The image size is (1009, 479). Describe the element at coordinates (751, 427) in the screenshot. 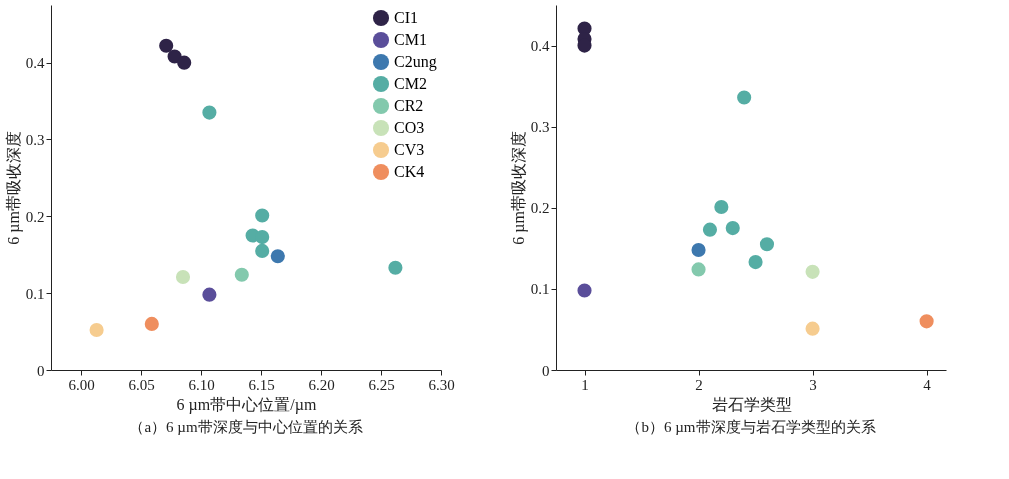

I see `text: （b）6 µm带深度与岩石学类型的关系` at that location.